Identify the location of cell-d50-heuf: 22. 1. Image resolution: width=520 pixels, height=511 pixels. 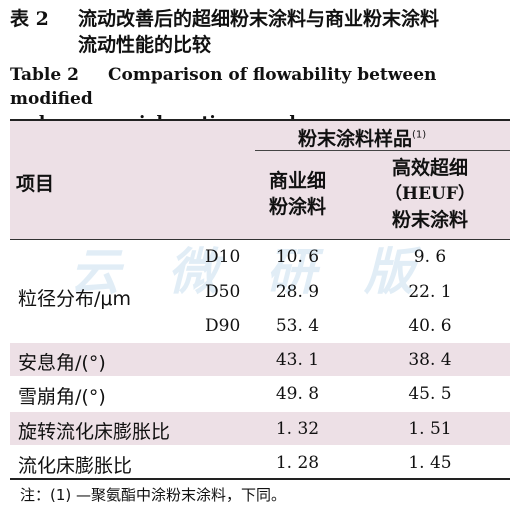
(430, 292).